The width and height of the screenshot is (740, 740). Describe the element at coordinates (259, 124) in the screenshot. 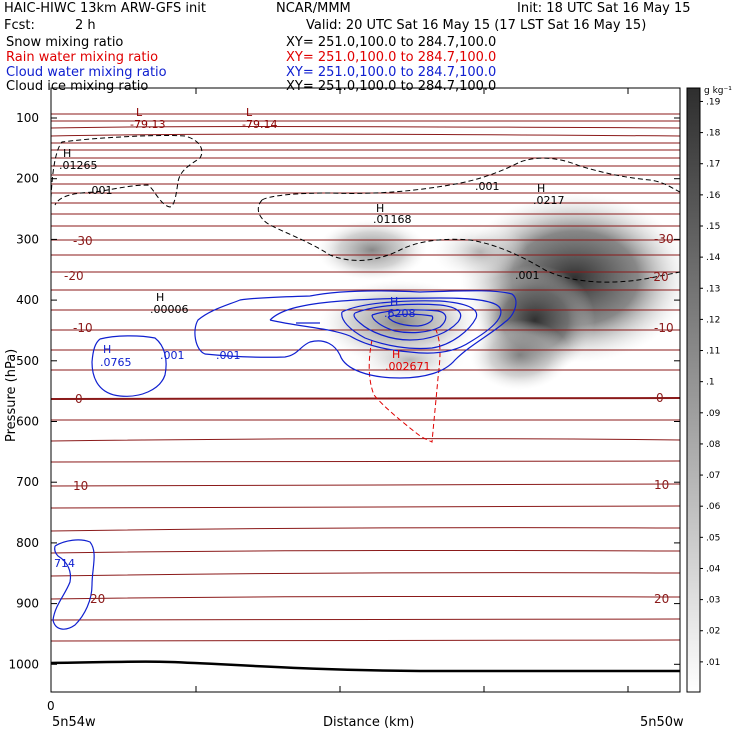

I see `low-value: -79.14` at that location.